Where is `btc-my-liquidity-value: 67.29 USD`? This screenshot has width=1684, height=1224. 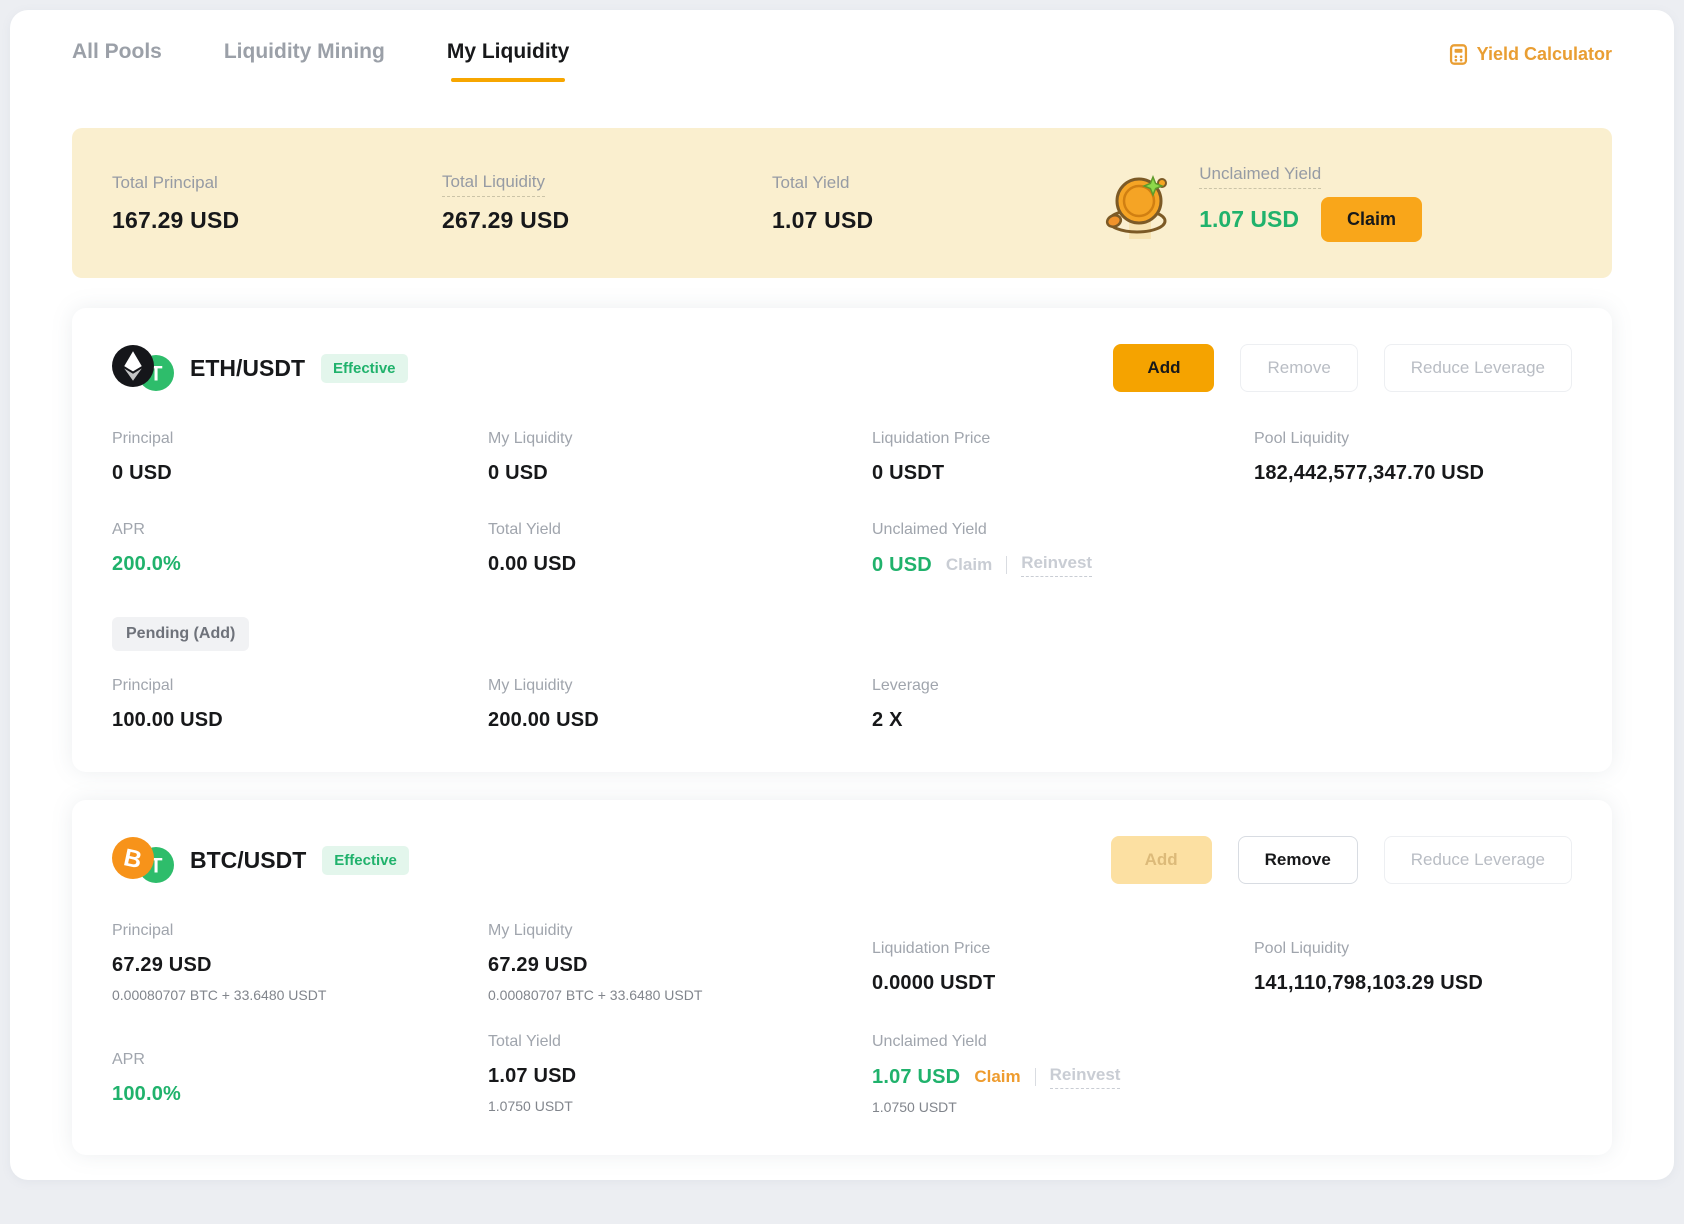
btc-my-liquidity-value: 67.29 USD is located at coordinates (538, 965).